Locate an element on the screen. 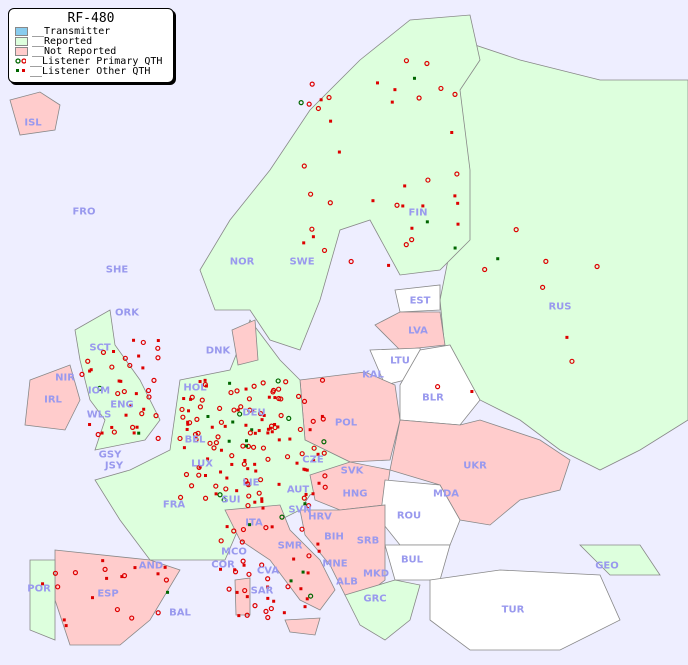 This screenshot has width=688, height=665. country-label-fra: FRA is located at coordinates (174, 505).